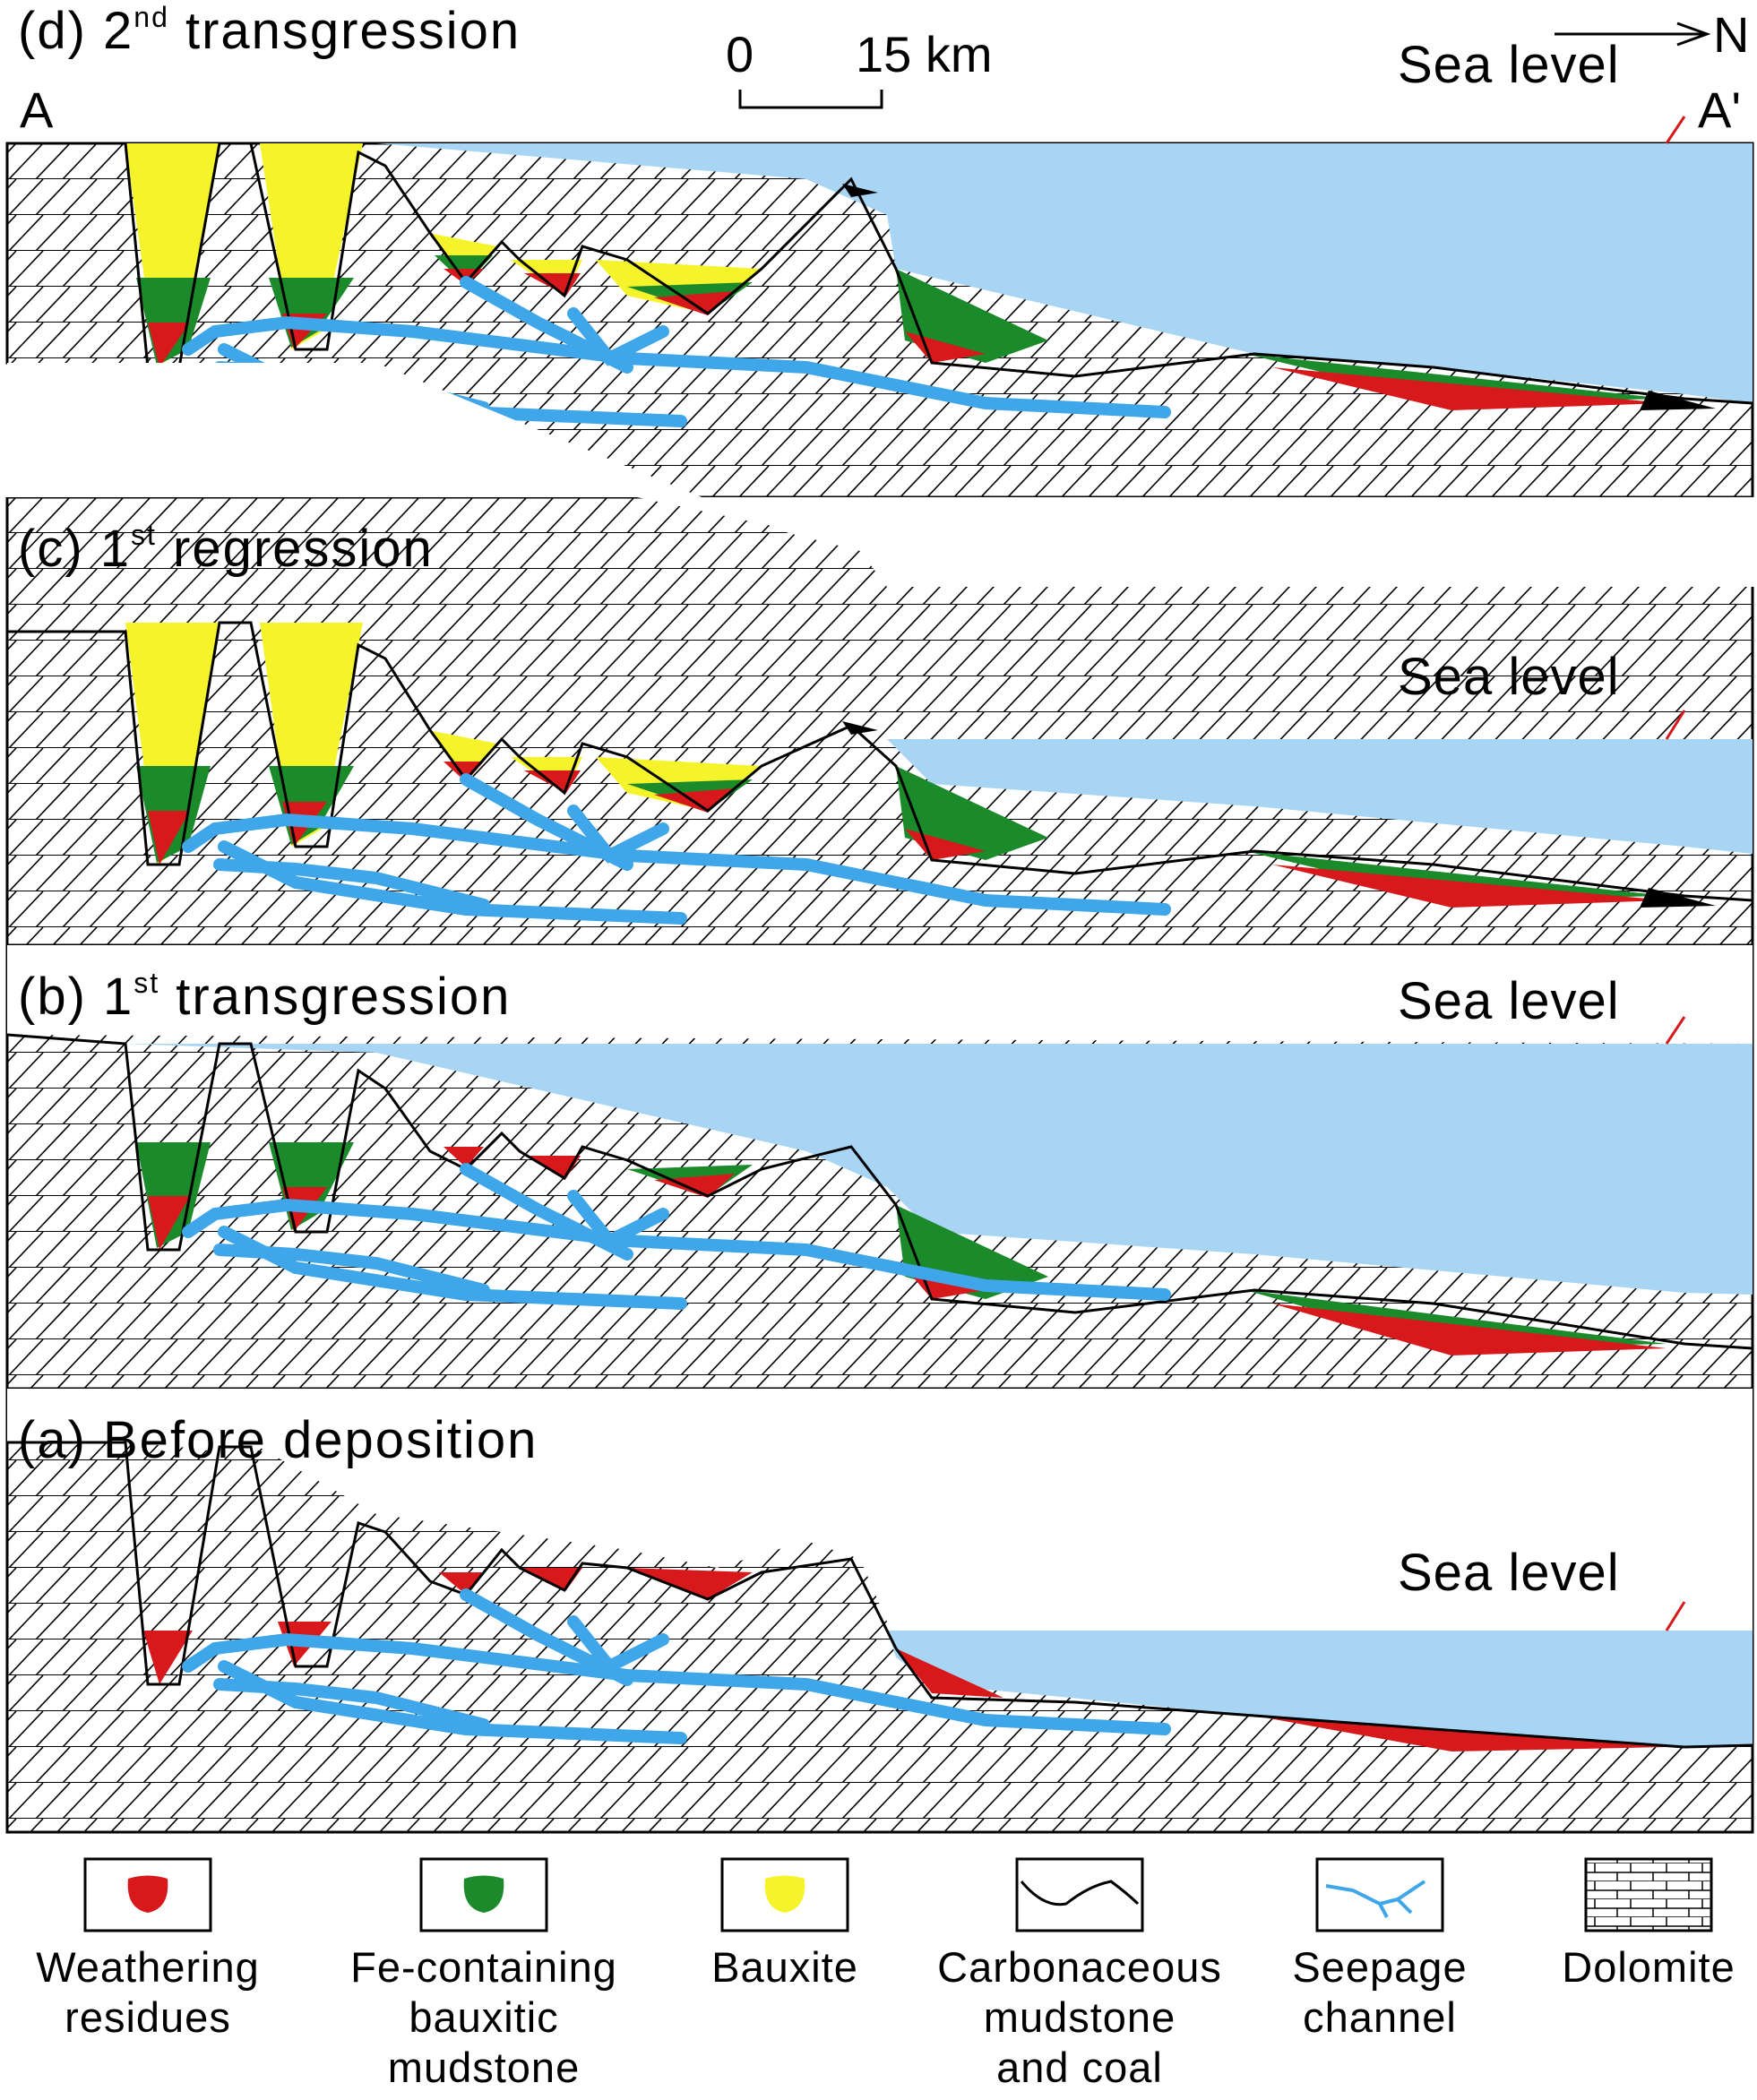 The image size is (1757, 2100). I want to click on legend-item-fe-mudstone: Fe-containing bauxitic mudstone, so click(483, 1974).